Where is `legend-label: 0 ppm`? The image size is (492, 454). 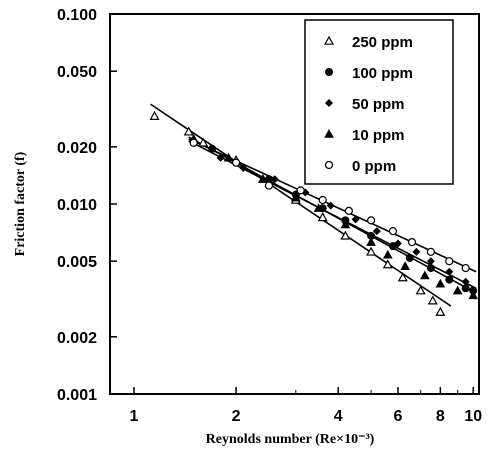 legend-label: 0 ppm is located at coordinates (374, 166).